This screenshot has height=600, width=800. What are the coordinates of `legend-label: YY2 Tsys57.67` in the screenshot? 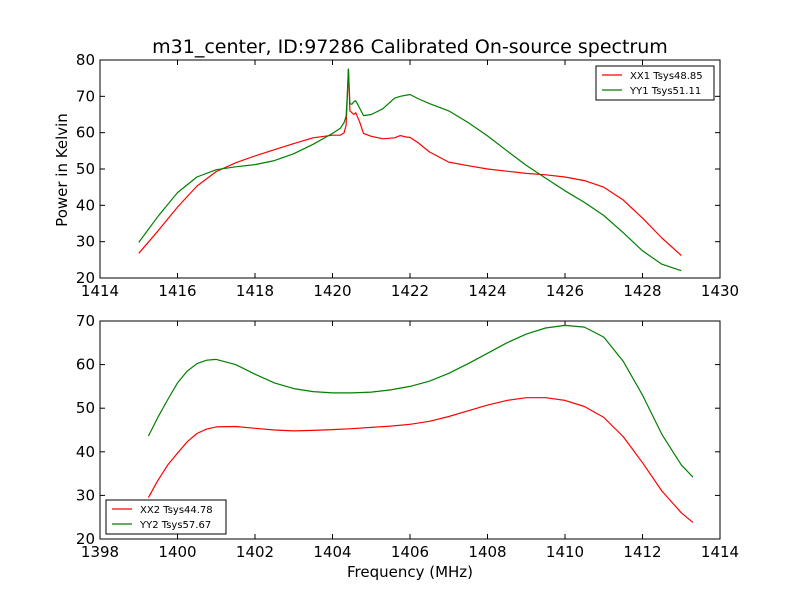 It's located at (175, 525).